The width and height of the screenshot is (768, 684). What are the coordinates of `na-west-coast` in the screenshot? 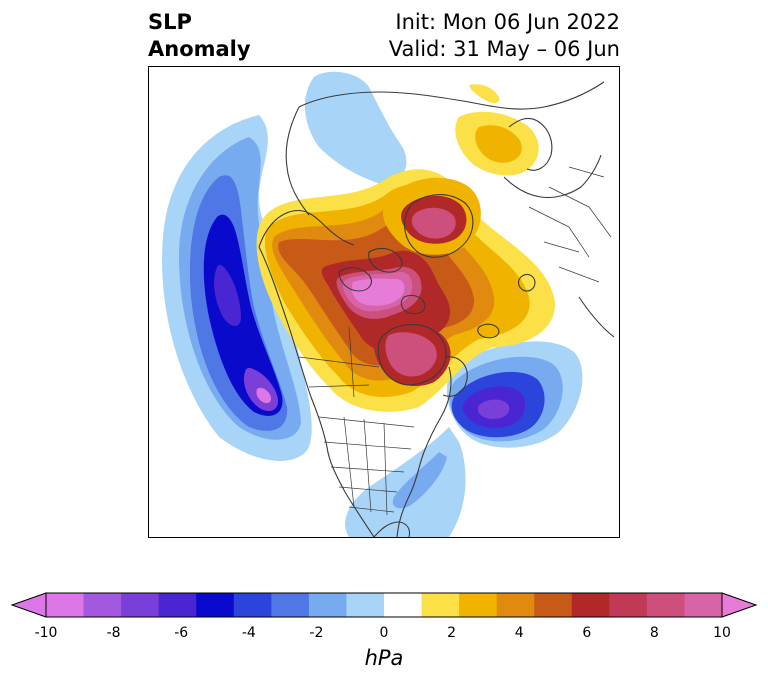 It's located at (316, 391).